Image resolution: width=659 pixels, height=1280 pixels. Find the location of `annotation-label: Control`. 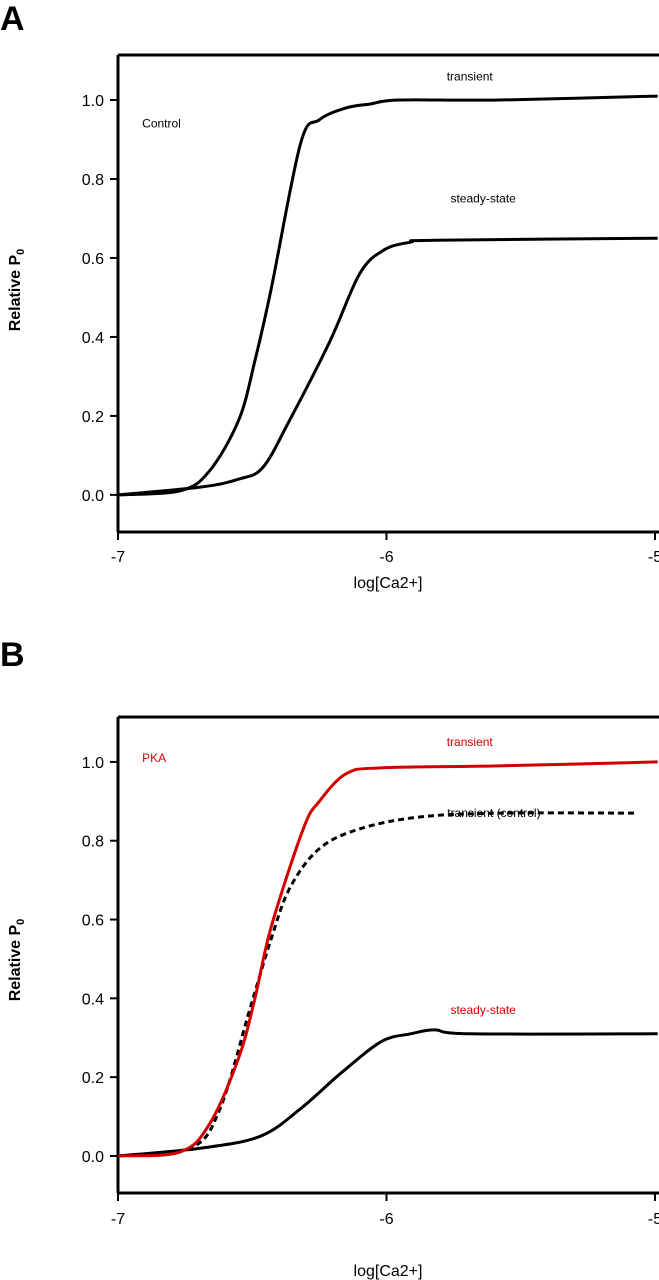

annotation-label: Control is located at coordinates (161, 124).